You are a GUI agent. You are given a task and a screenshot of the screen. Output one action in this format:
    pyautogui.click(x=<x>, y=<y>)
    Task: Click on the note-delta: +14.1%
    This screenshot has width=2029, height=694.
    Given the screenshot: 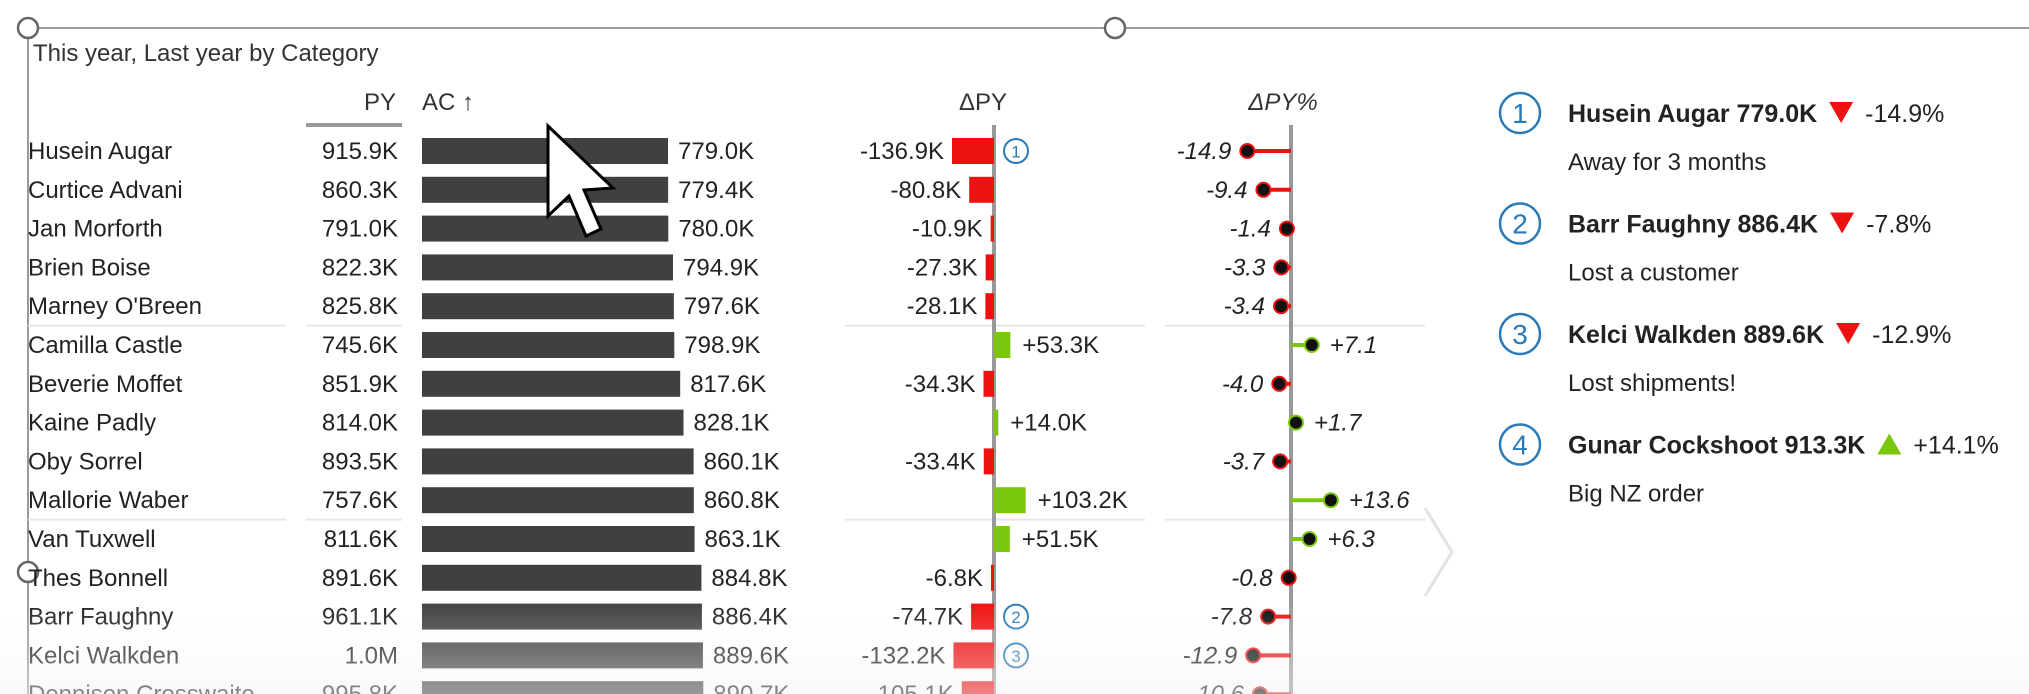 What is the action you would take?
    pyautogui.click(x=1956, y=446)
    